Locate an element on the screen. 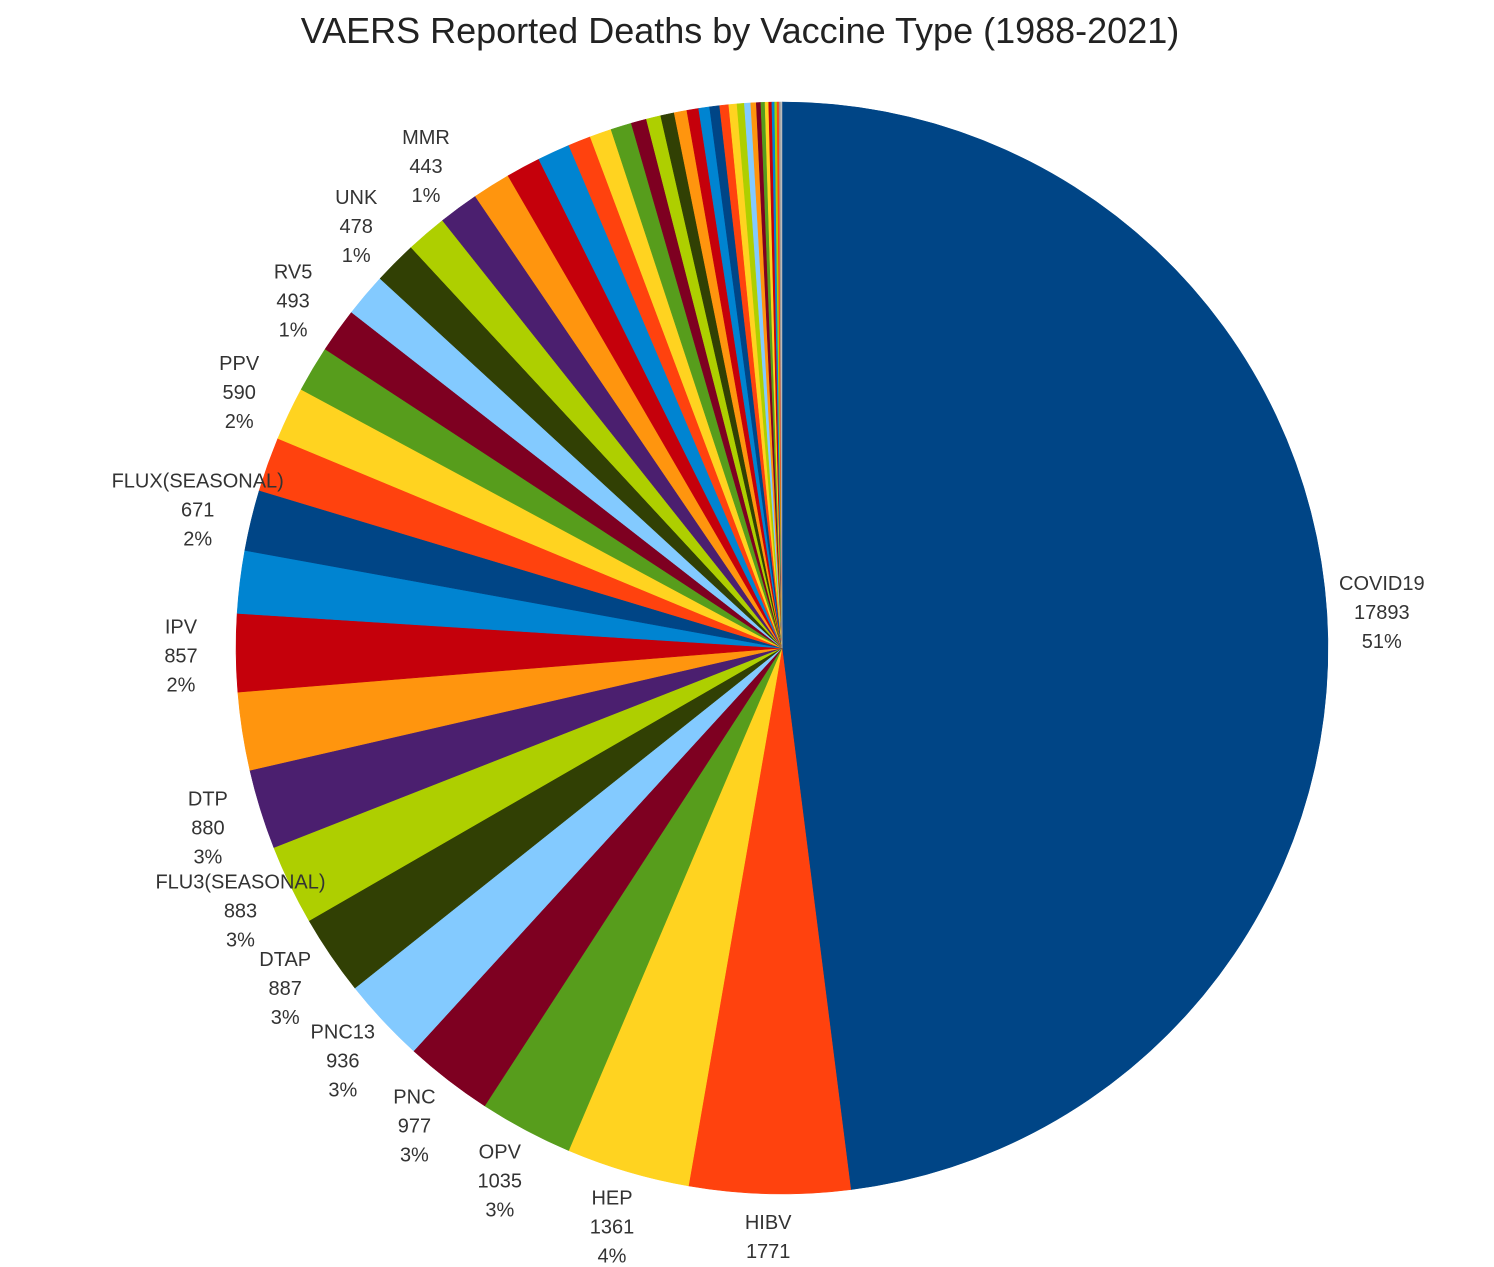 The image size is (1494, 1267). slice-label-name: FLUX(SEASONAL) is located at coordinates (198, 481).